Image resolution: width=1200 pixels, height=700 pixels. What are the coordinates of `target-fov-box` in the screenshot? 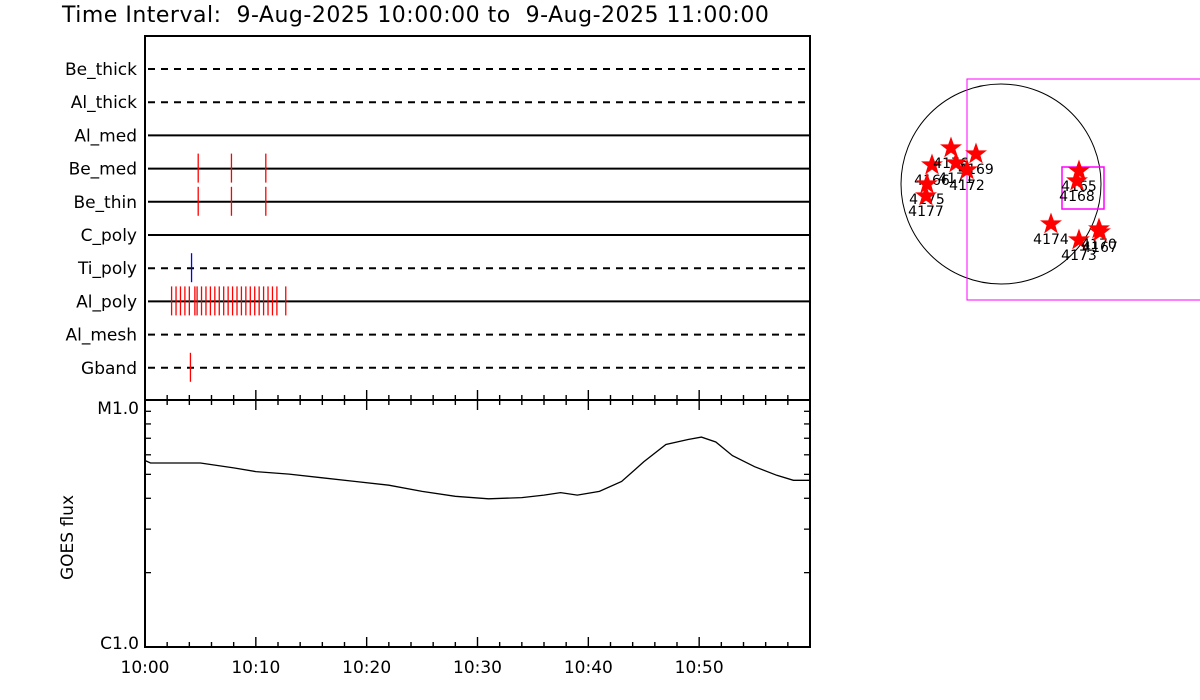 It's located at (1083, 188).